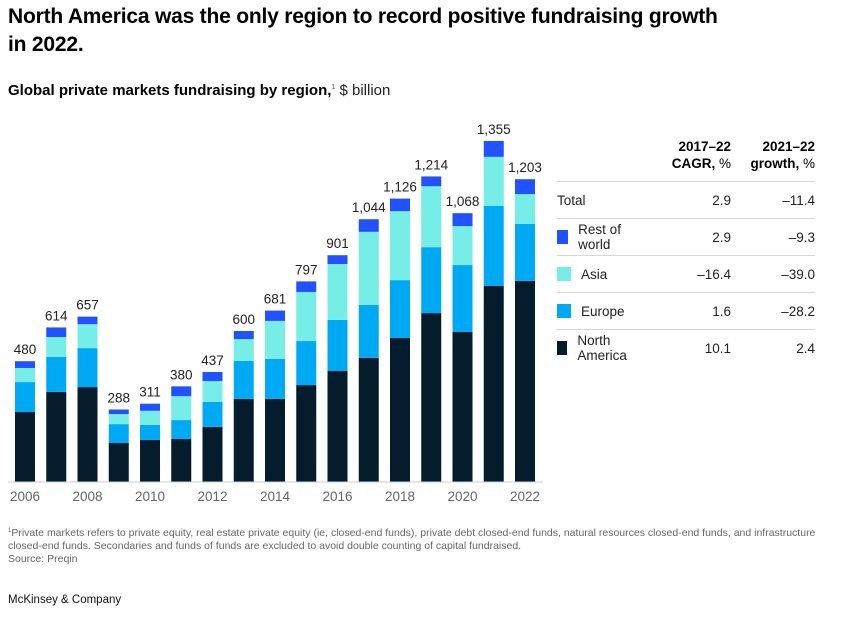 This screenshot has height=618, width=844. What do you see at coordinates (337, 426) in the screenshot?
I see `bar-segment-north-america-2016` at bounding box center [337, 426].